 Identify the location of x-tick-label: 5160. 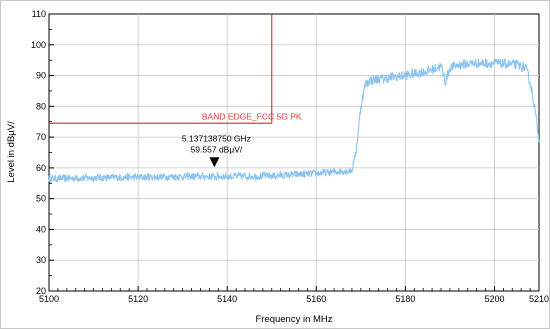
(316, 299).